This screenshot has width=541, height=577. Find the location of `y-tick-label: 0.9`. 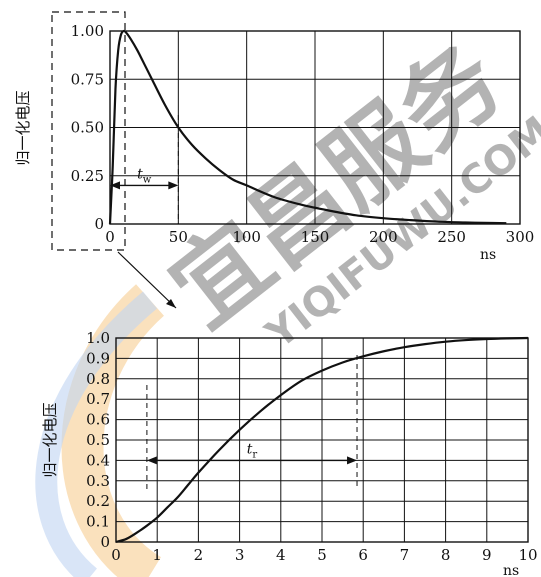

y-tick-label: 0.9 is located at coordinates (98, 358).